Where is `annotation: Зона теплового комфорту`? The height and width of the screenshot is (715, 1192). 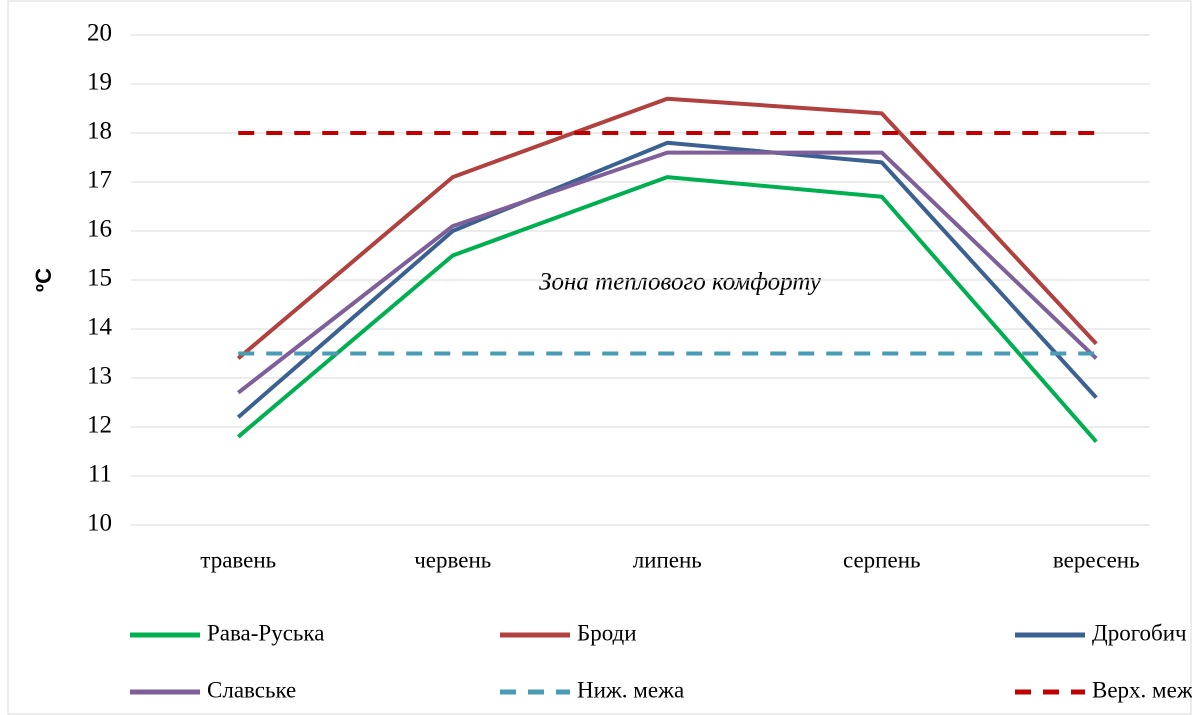
annotation: Зона теплового комфорту is located at coordinates (680, 282).